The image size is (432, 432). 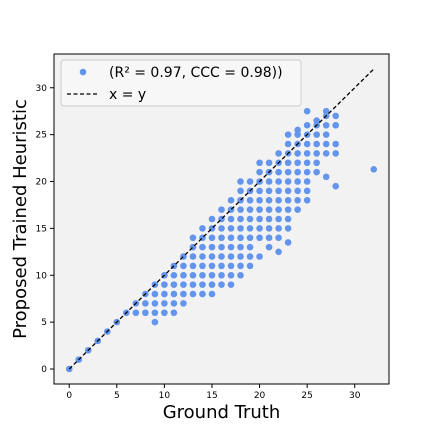 I want to click on legend: (R² = 0.97, CCC = 0.98)) x = y, so click(x=181, y=83).